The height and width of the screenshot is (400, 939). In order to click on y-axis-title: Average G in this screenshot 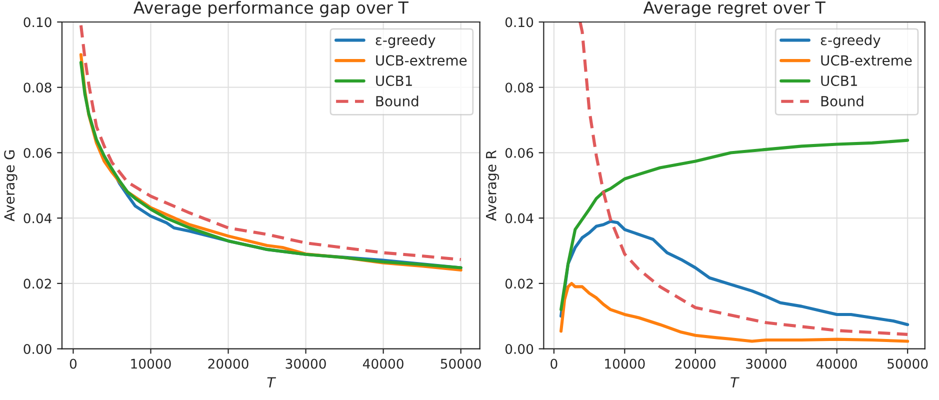, I will do `click(11, 186)`.